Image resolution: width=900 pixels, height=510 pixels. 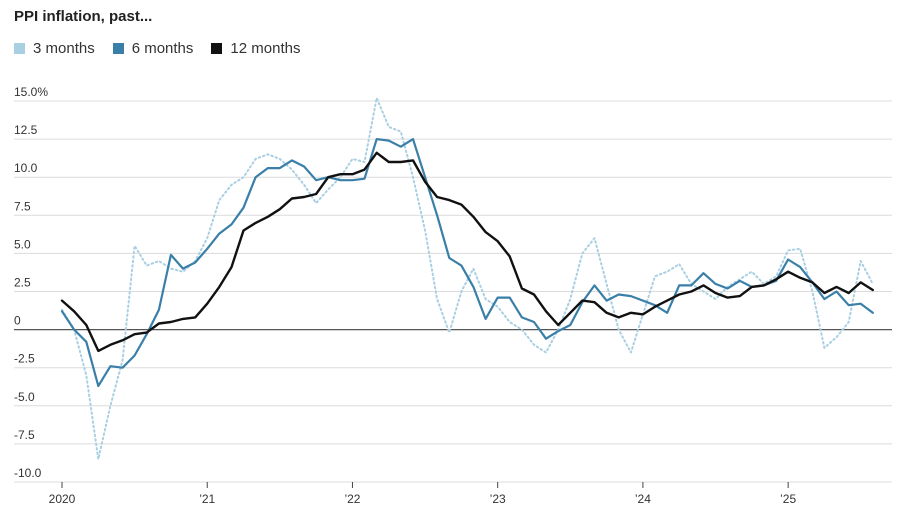 I want to click on y-tick-label: -2.5, so click(x=24, y=359).